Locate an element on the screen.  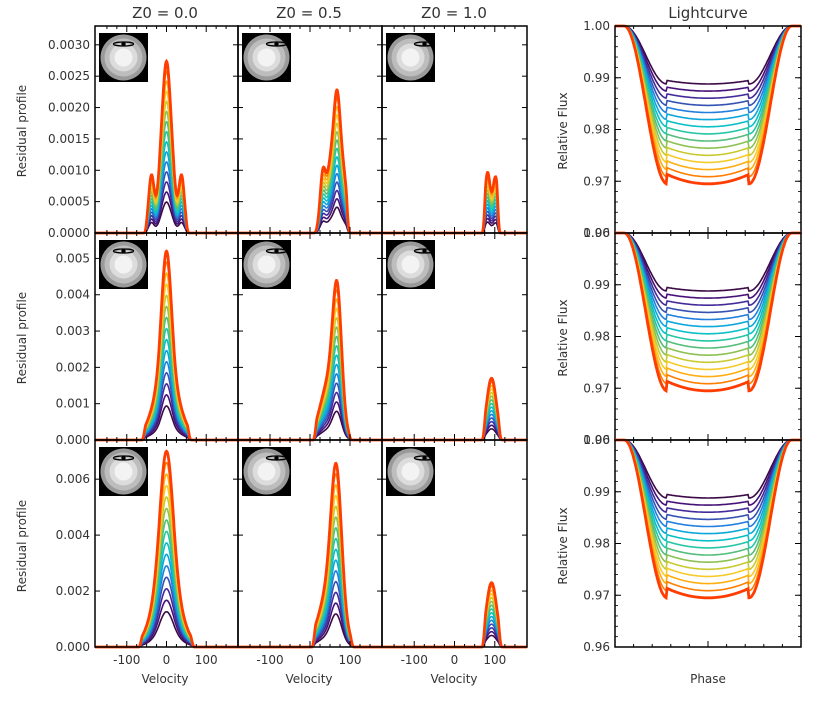
profile-panel-r1-c3 is located at coordinates (454, 130).